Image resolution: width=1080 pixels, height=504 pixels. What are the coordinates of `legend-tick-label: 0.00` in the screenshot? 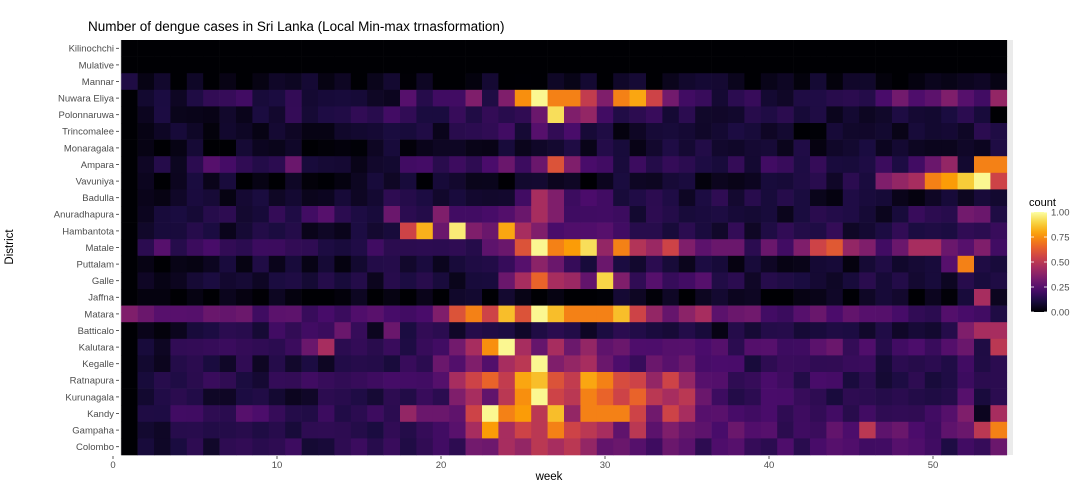 It's located at (1060, 312).